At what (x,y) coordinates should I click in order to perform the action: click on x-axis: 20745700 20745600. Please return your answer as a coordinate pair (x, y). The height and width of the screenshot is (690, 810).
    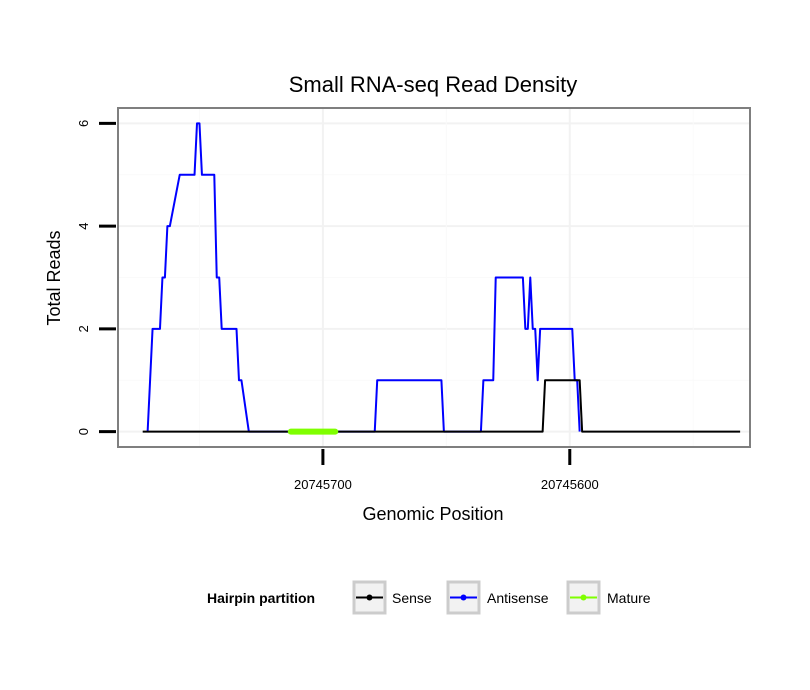
    Looking at the image, I should click on (446, 470).